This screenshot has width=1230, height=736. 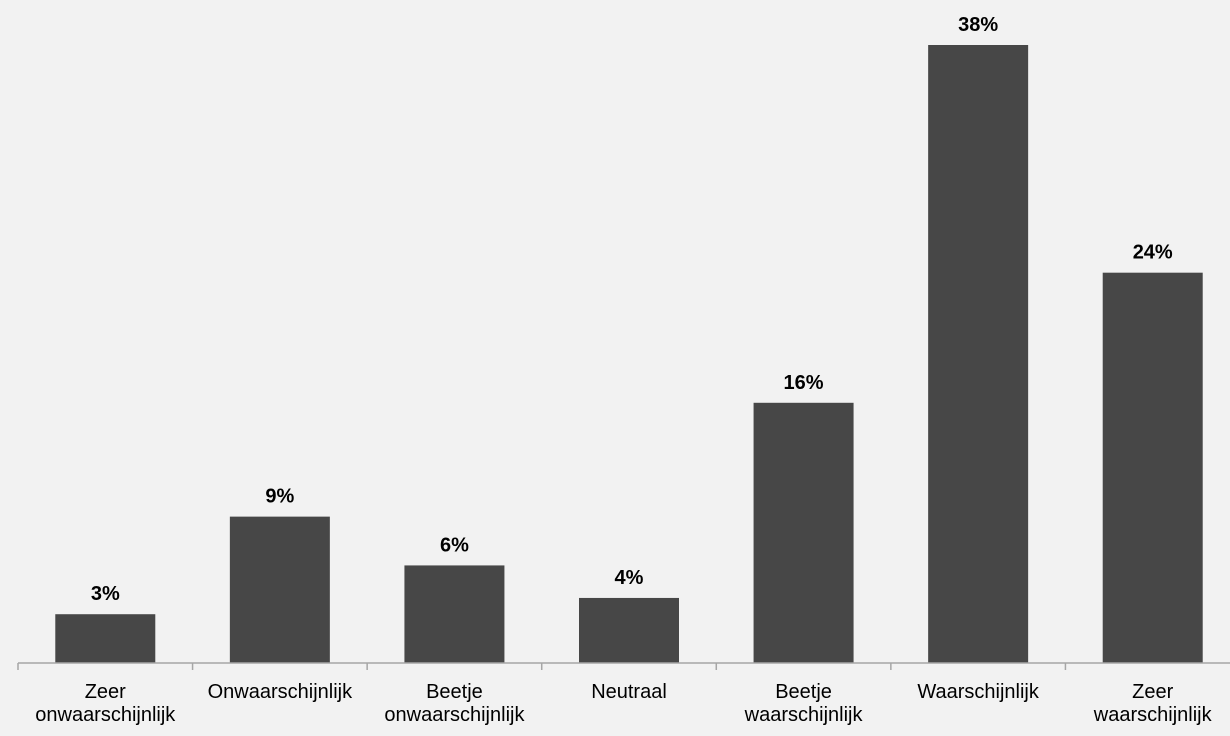 I want to click on data-label-1: 9%, so click(x=279, y=497).